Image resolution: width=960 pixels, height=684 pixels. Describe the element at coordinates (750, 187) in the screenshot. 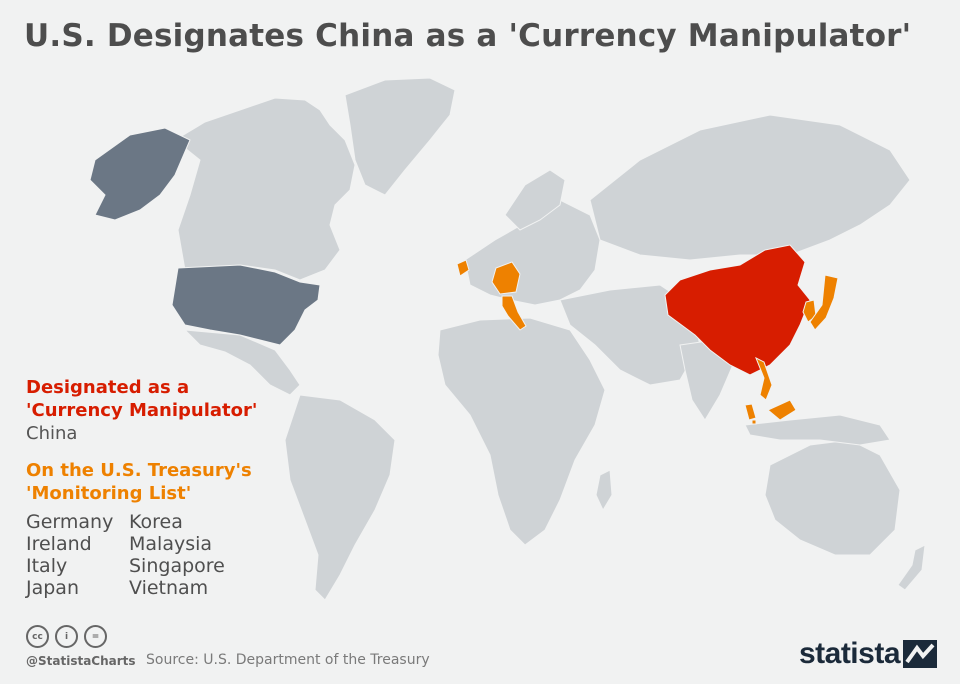

I see `region-russia` at that location.